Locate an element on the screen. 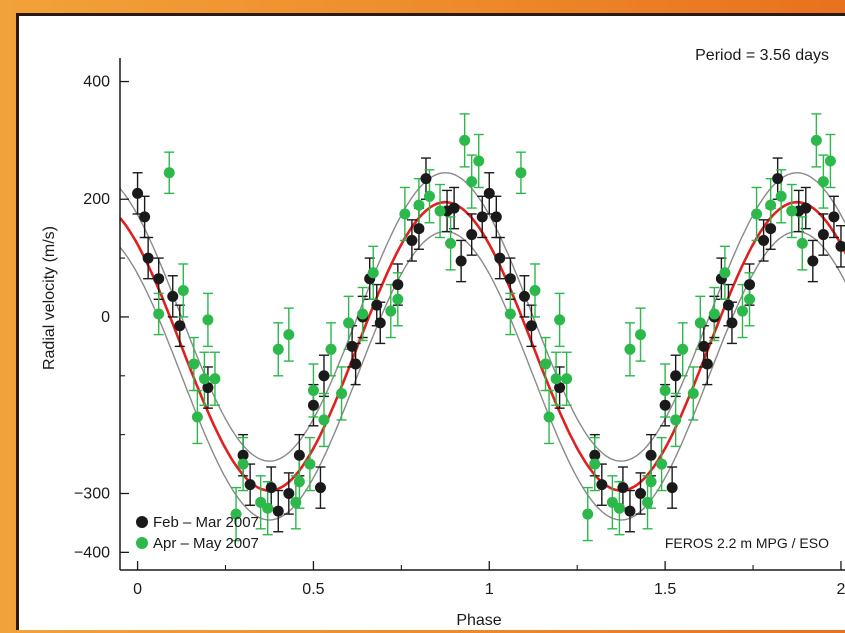  legend-marker-apr-may is located at coordinates (142, 543).